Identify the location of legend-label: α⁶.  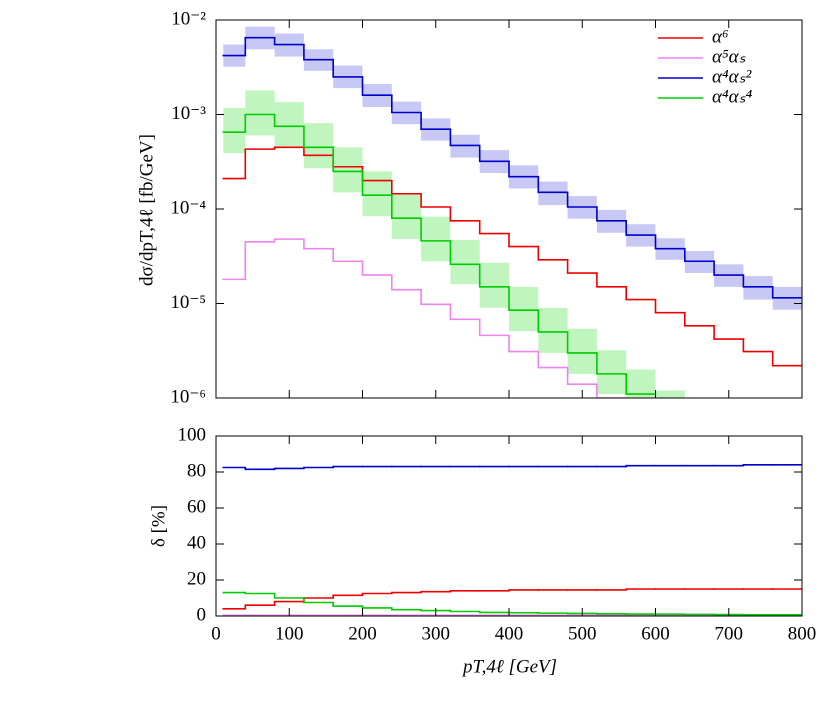
(720, 36).